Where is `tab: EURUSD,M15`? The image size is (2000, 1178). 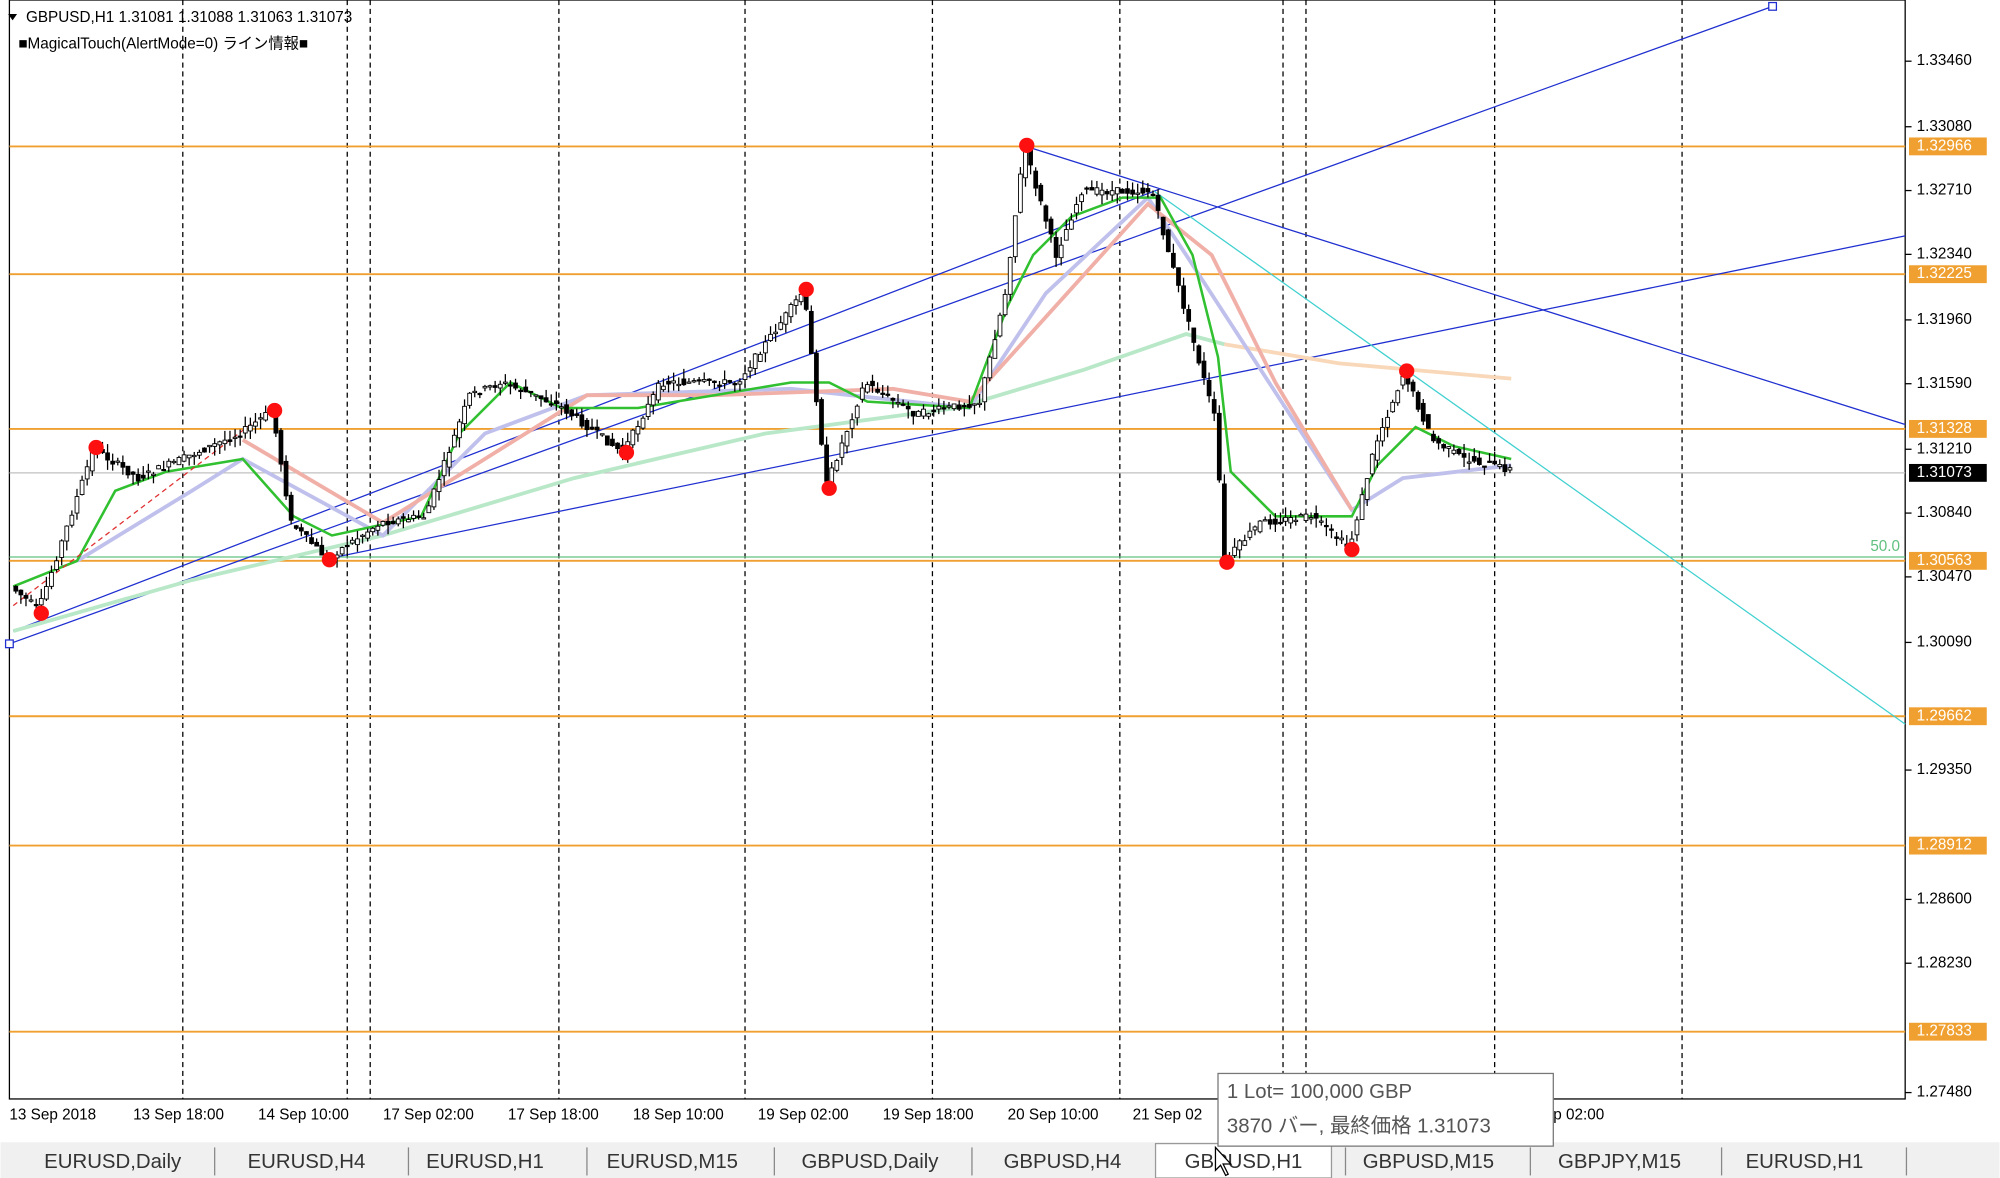 tab: EURUSD,M15 is located at coordinates (672, 1162).